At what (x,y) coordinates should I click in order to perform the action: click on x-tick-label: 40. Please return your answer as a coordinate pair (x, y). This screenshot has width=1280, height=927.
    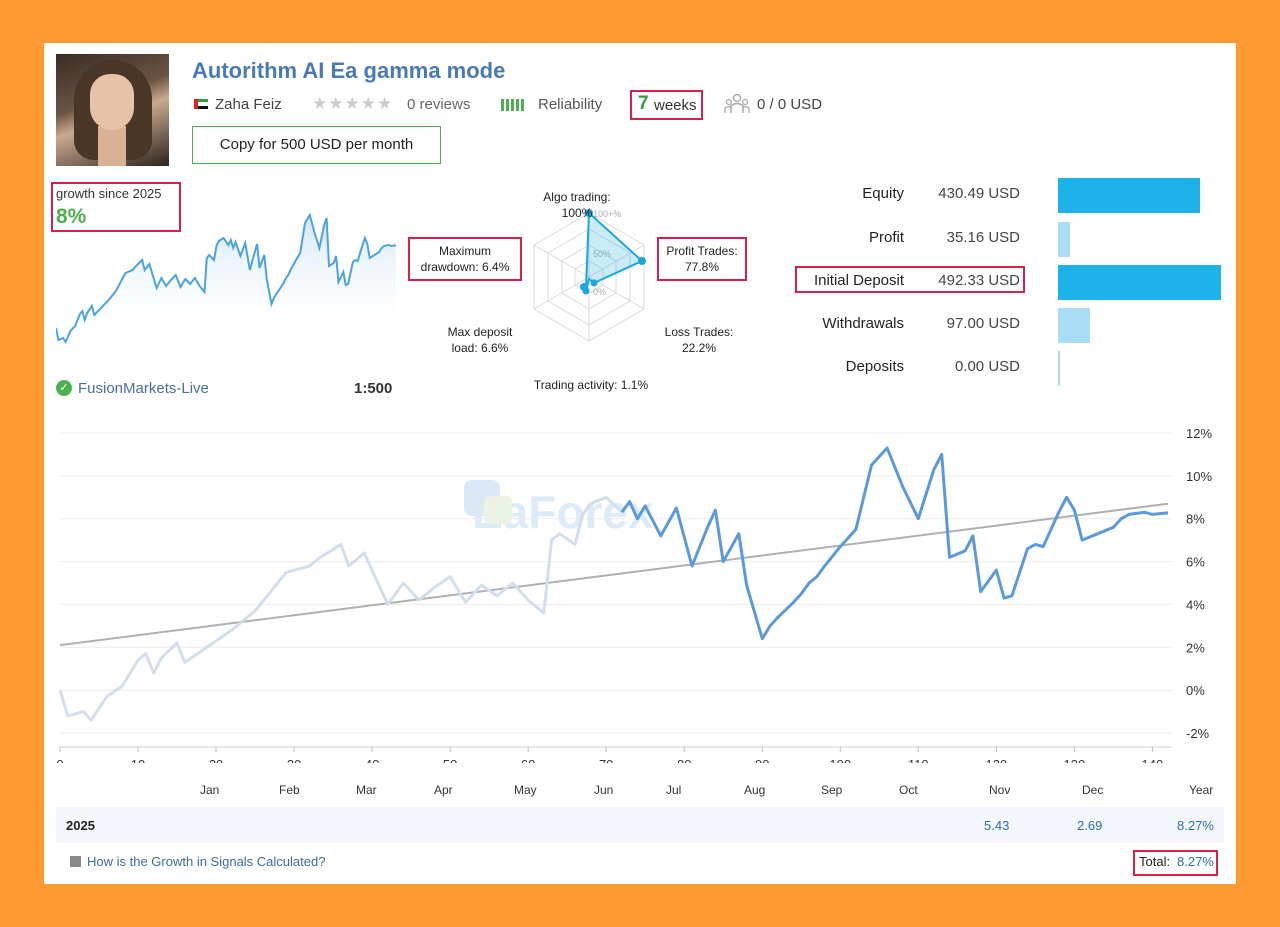
    Looking at the image, I should click on (372, 760).